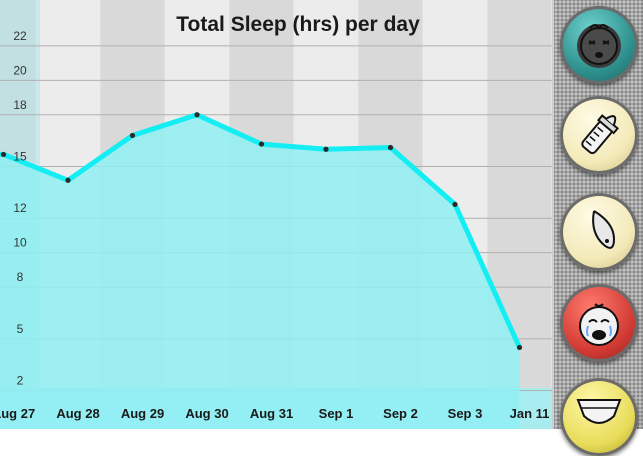  I want to click on sleeping-baby-icon, so click(599, 45).